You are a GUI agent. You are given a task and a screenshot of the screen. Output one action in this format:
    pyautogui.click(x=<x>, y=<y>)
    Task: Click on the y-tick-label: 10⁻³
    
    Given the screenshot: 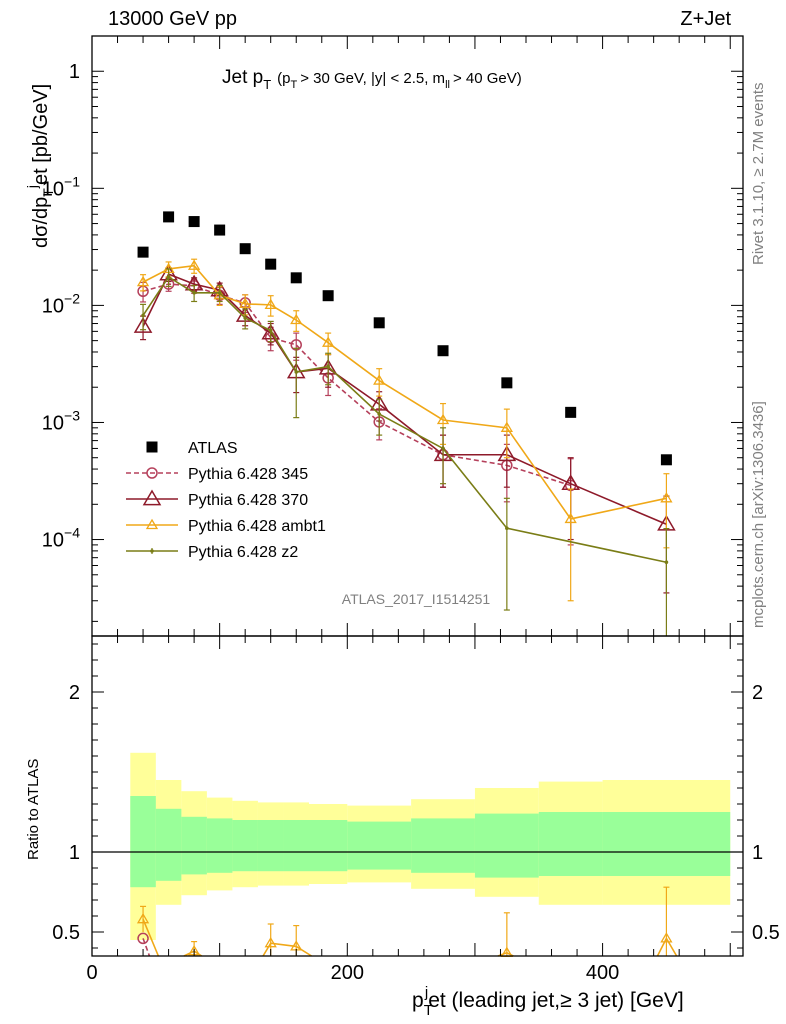 What is the action you would take?
    pyautogui.click(x=61, y=420)
    